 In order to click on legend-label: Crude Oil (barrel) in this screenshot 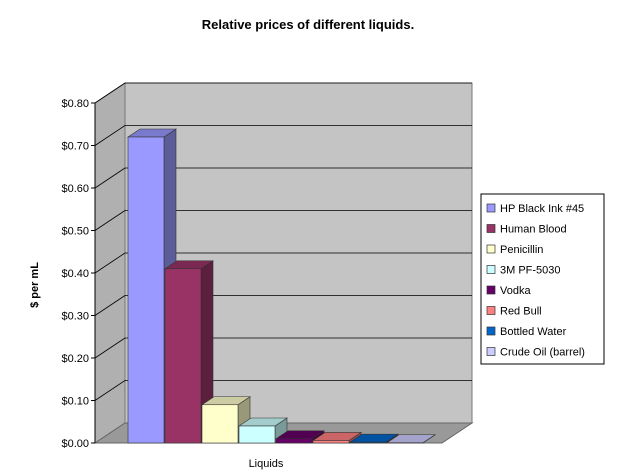, I will do `click(542, 353)`.